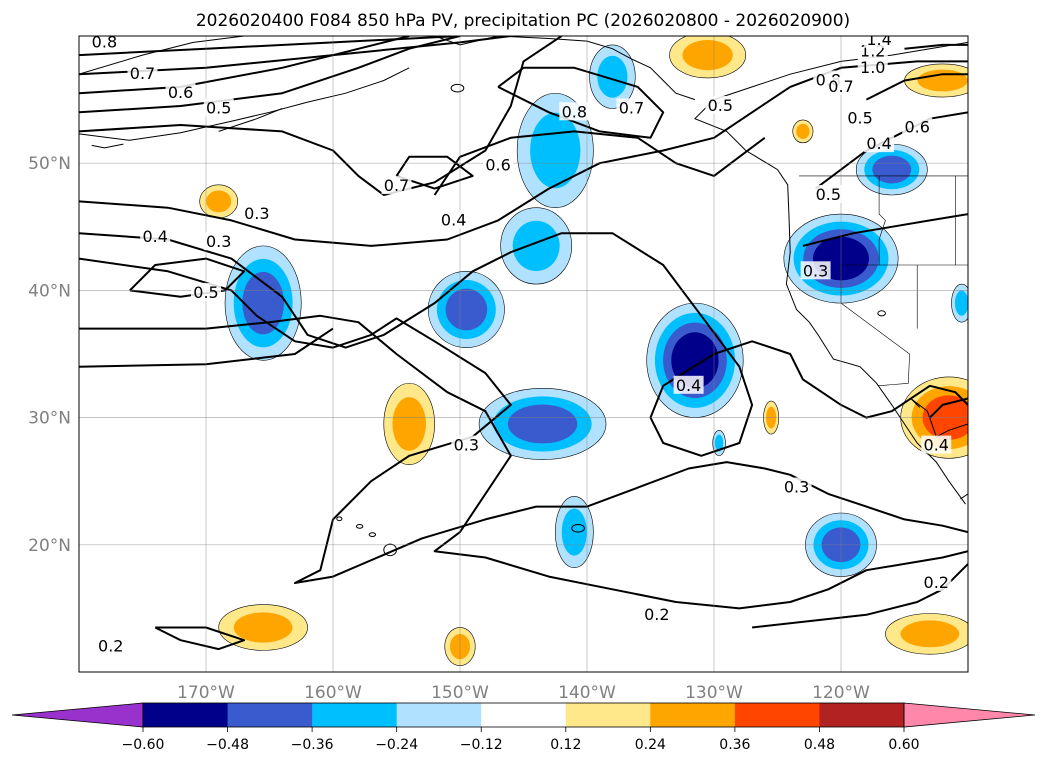  What do you see at coordinates (714, 693) in the screenshot?
I see `x-tick-label: 130°W` at bounding box center [714, 693].